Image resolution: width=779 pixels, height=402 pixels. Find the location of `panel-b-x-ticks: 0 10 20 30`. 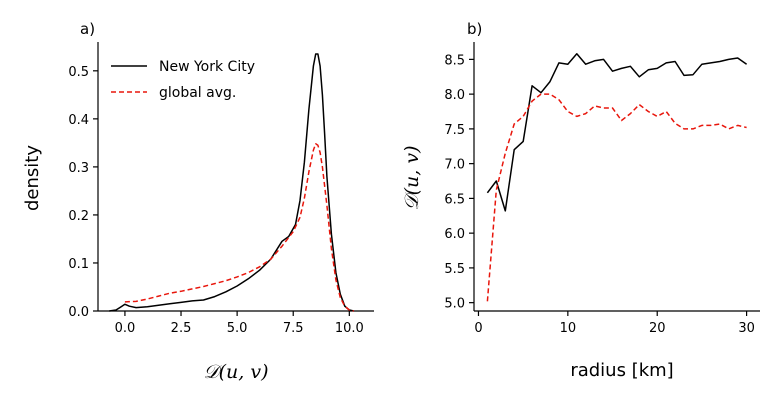

panel-b-x-ticks: 0 10 20 30 is located at coordinates (614, 323).